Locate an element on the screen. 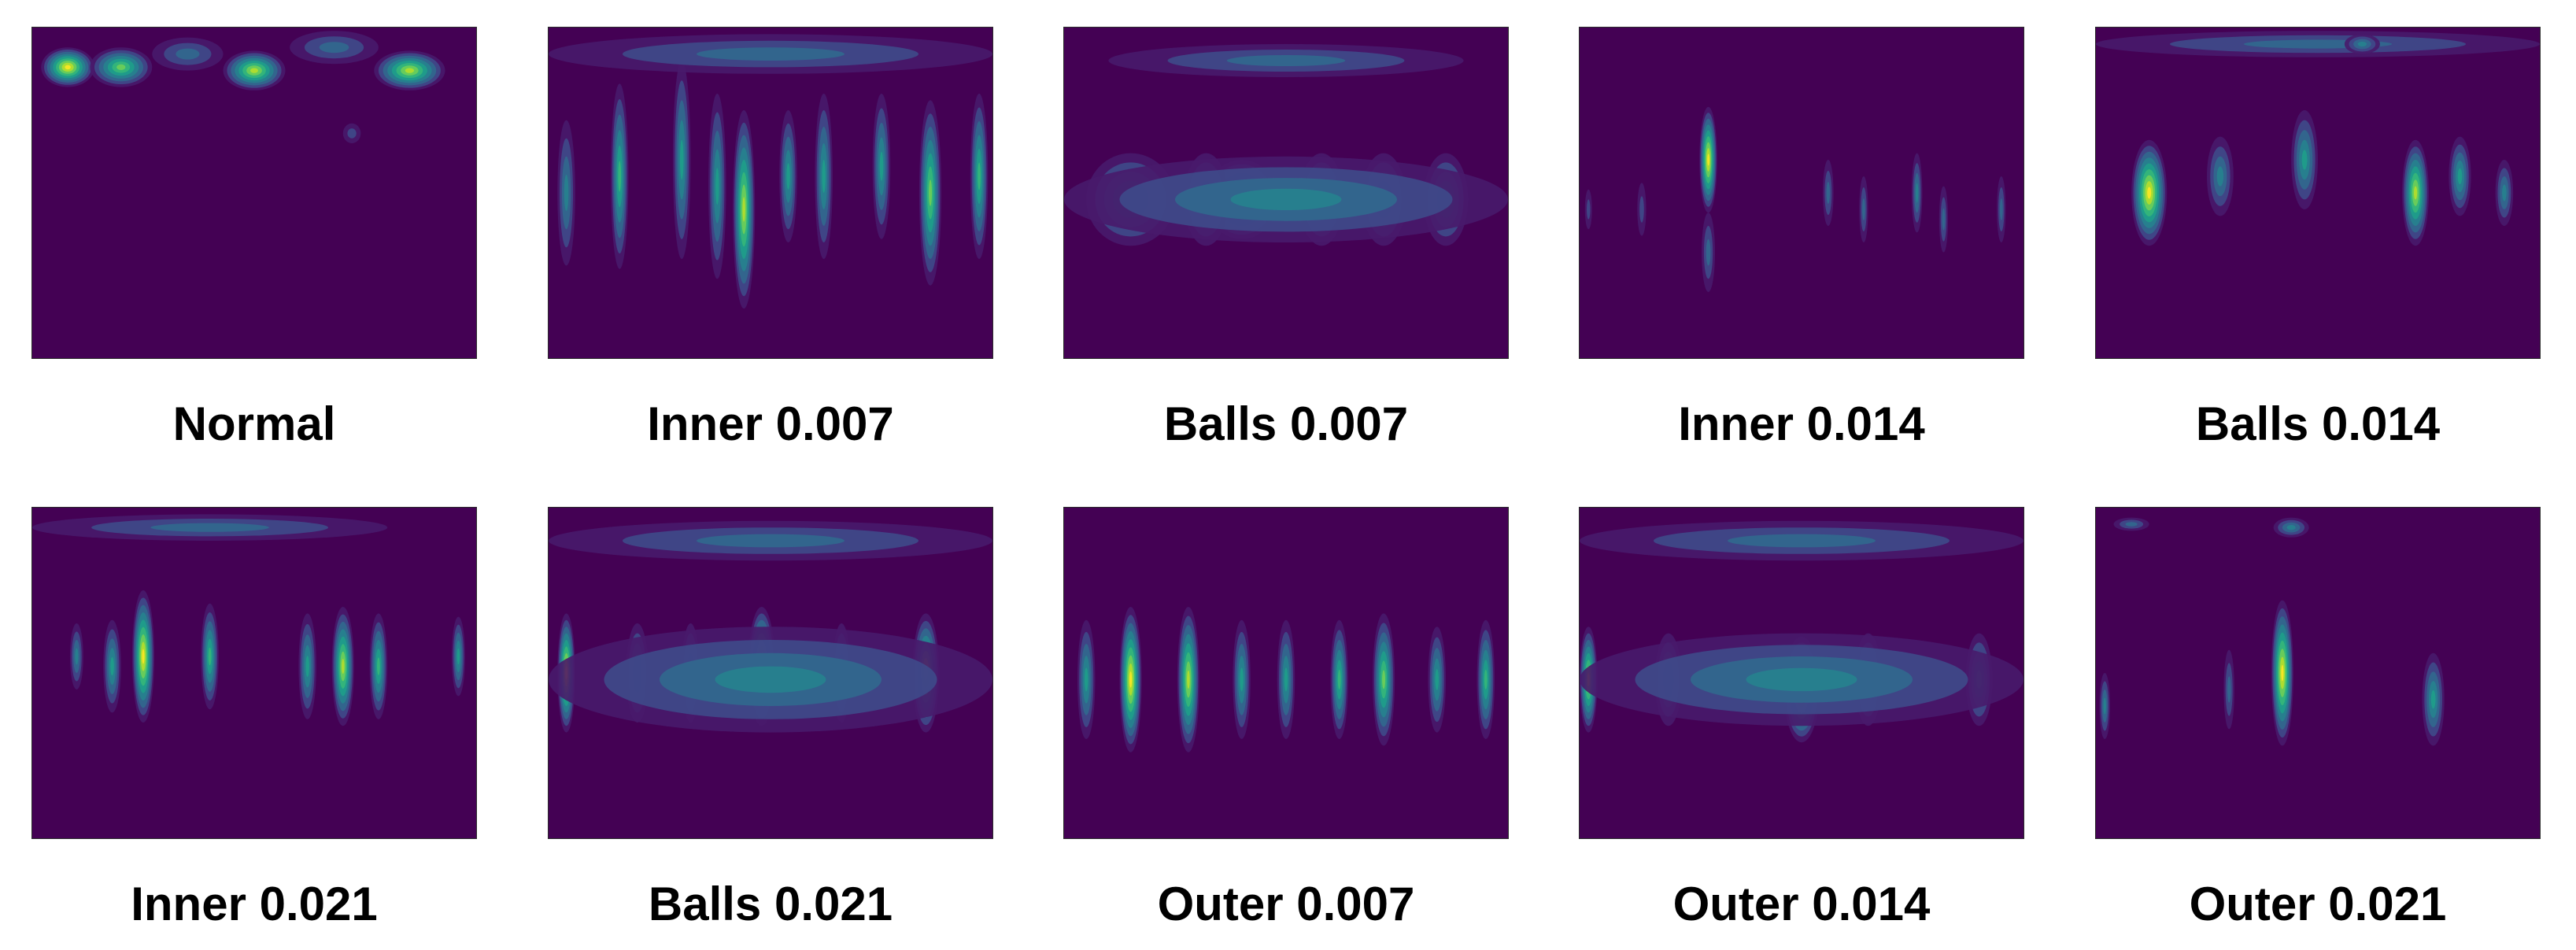  panel-title: Balls 0.007 is located at coordinates (1286, 423).